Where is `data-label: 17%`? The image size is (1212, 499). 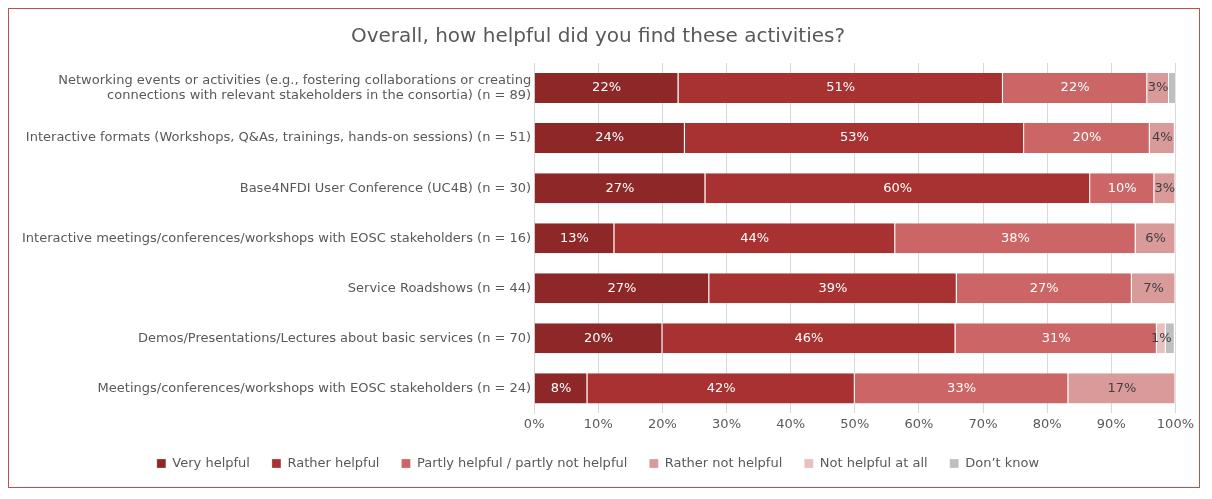
data-label: 17% is located at coordinates (1122, 387).